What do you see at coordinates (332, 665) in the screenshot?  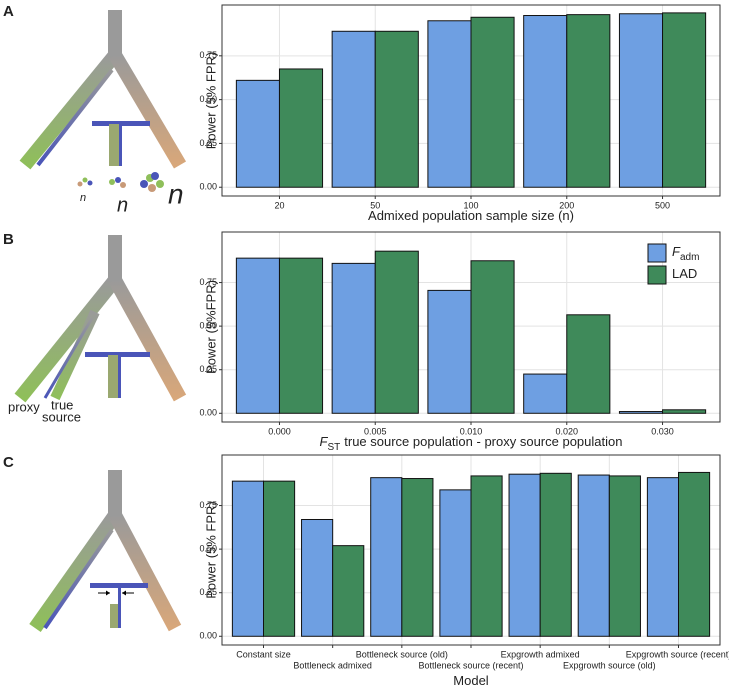 I see `x-tick-label: Bottleneck admixed` at bounding box center [332, 665].